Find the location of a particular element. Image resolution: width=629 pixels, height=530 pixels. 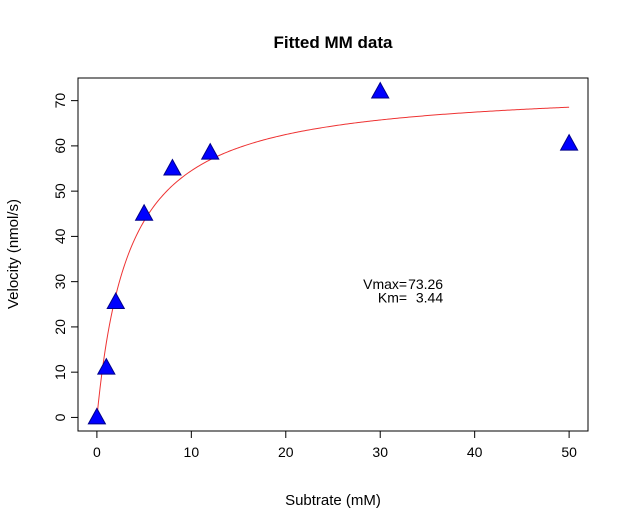

y-tick-label-30: 30 is located at coordinates (60, 282).